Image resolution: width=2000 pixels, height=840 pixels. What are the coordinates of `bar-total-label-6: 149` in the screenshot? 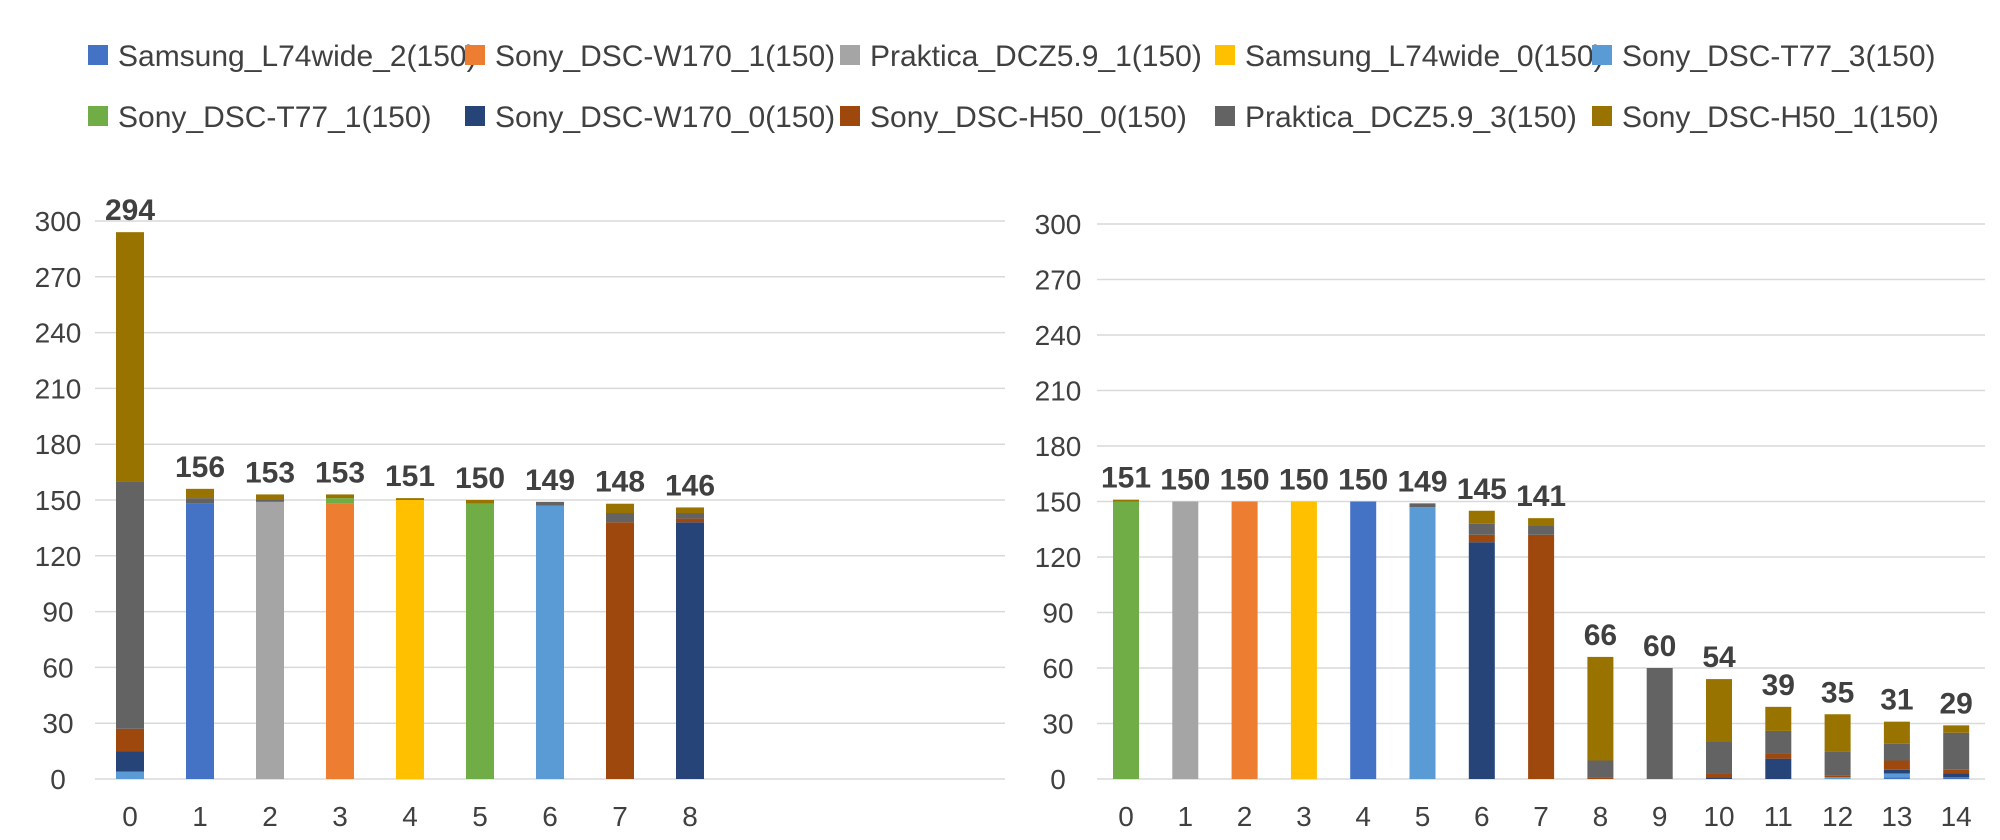 It's located at (550, 480).